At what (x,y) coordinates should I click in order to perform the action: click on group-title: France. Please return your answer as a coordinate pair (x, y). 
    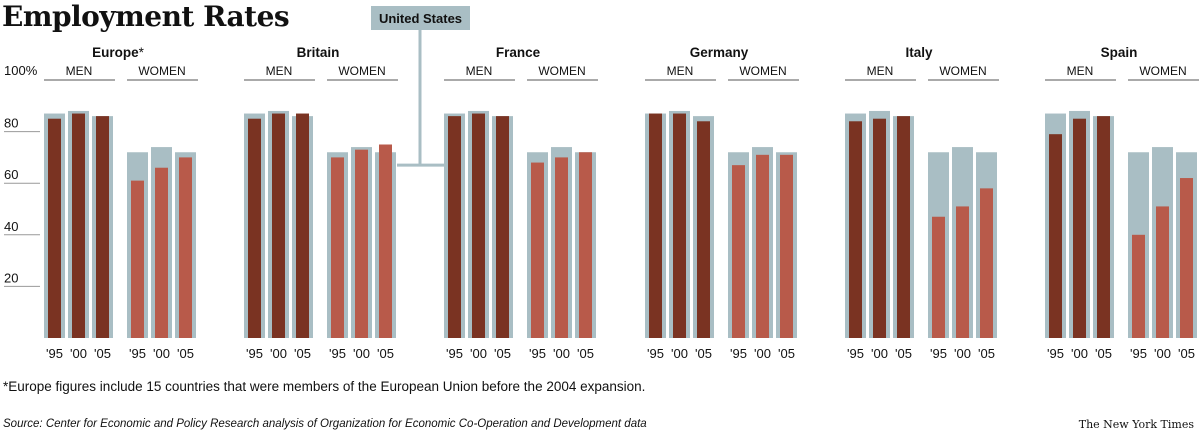
    Looking at the image, I should click on (518, 52).